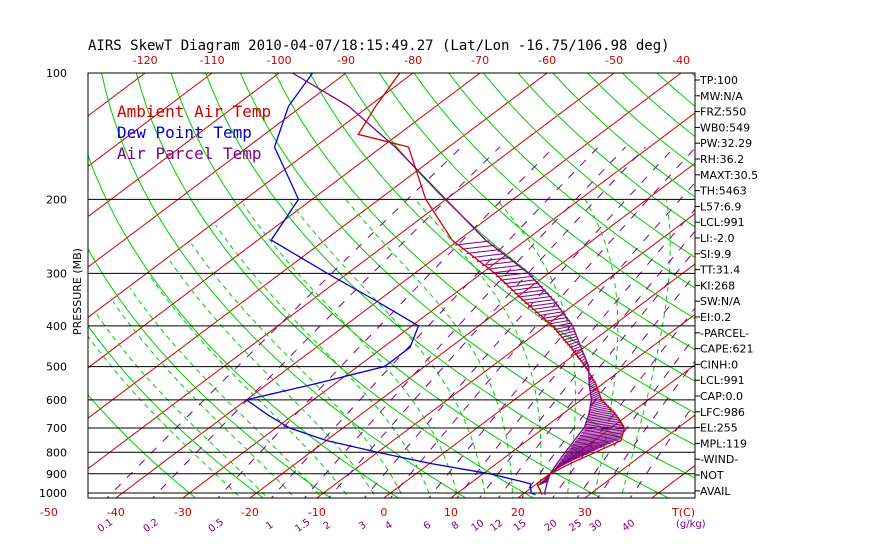  What do you see at coordinates (719, 459) in the screenshot?
I see `index-label: -WIND-` at bounding box center [719, 459].